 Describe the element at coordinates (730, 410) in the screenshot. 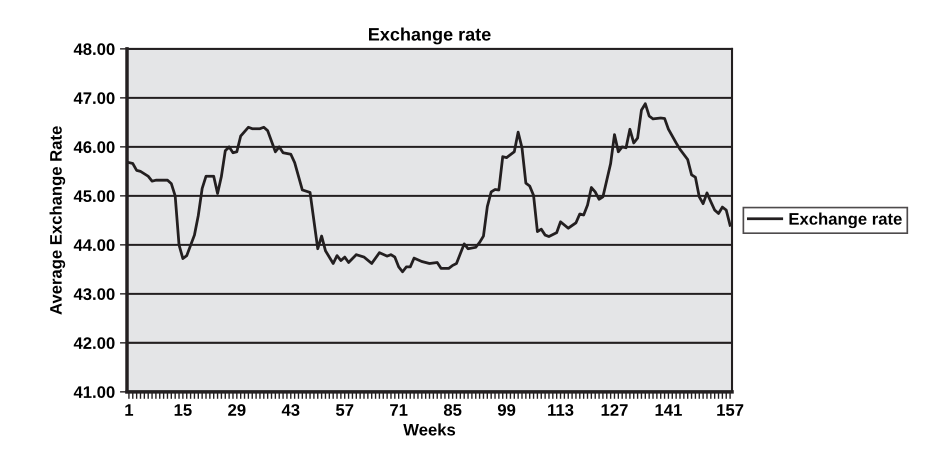

I see `x-tick-label: 157` at that location.